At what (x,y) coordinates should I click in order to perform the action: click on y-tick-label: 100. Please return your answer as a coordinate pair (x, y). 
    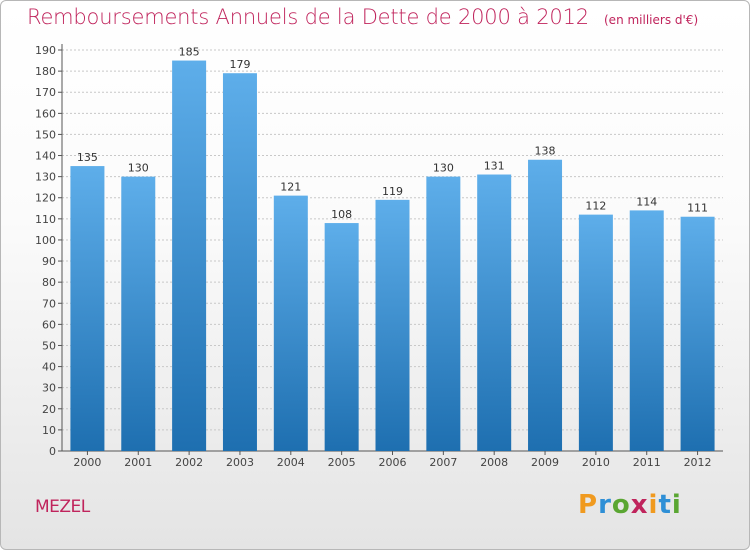
    Looking at the image, I should click on (45, 240).